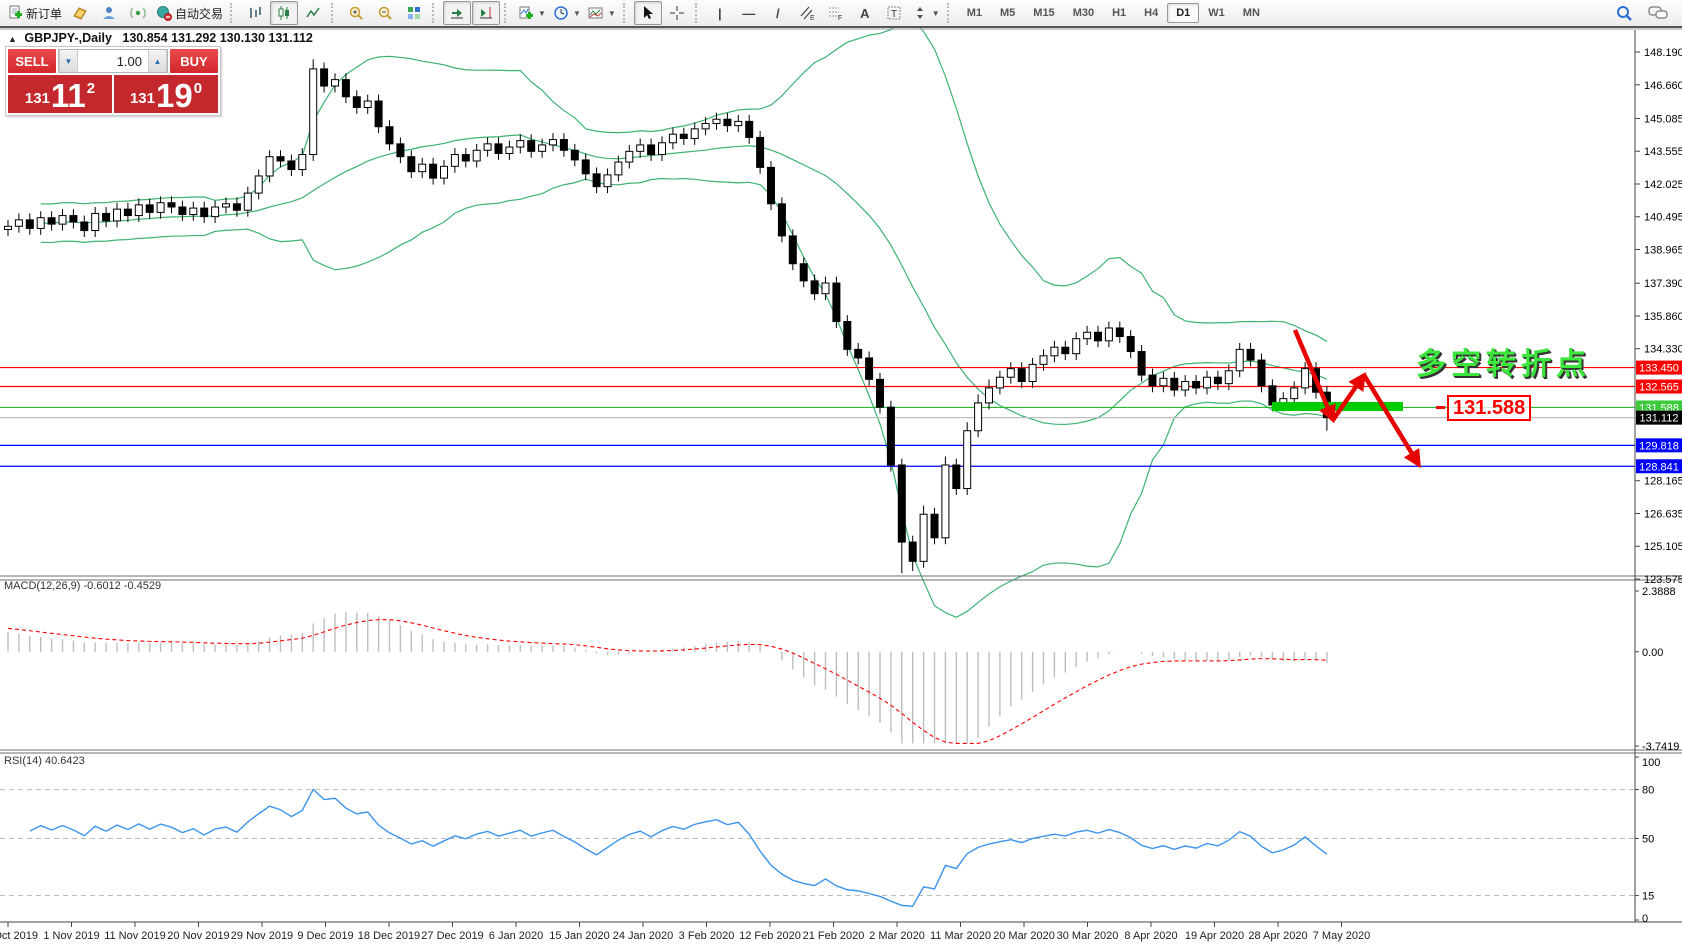 The image size is (1682, 950). I want to click on svg-text: 7 May 2020, so click(1341, 936).